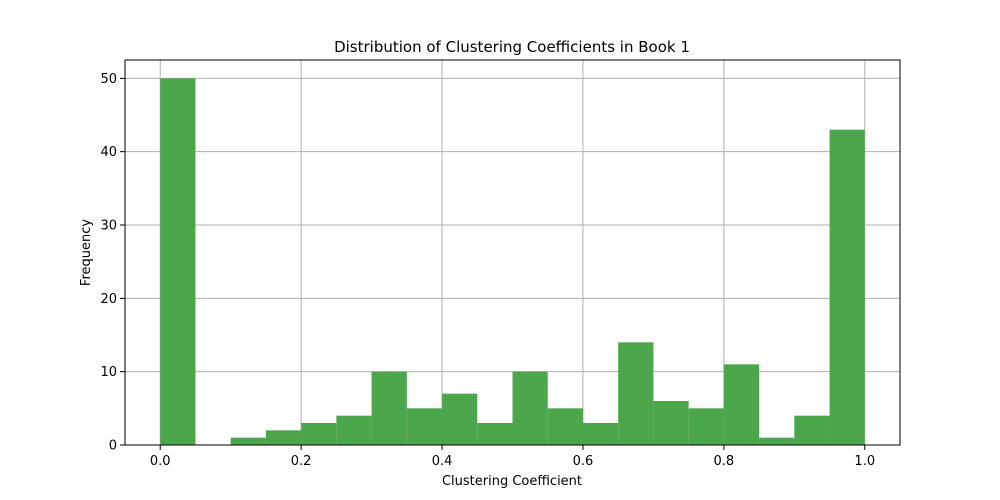  What do you see at coordinates (583, 461) in the screenshot?
I see `x-tick-label: 0.6` at bounding box center [583, 461].